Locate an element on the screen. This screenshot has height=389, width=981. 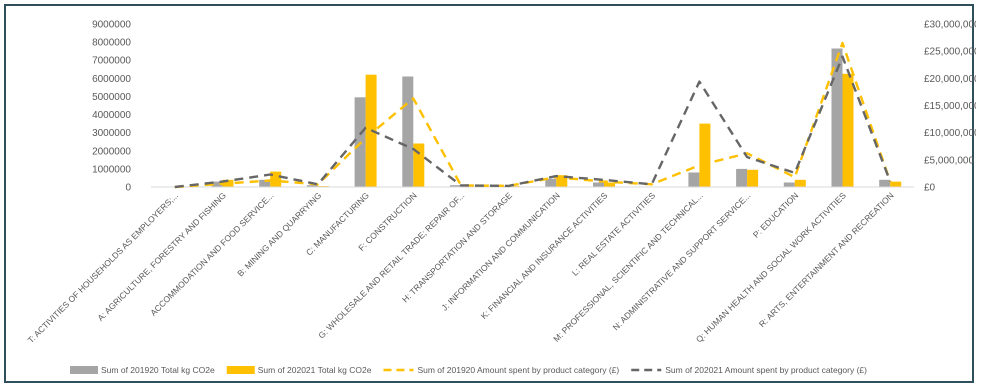
y-right-tick-label: £5,000,000 is located at coordinates (949, 160).